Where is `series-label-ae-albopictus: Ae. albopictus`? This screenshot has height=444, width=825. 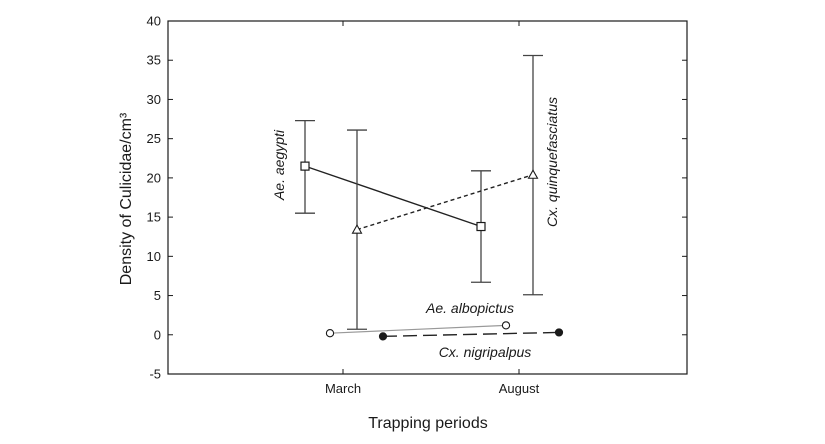 series-label-ae-albopictus: Ae. albopictus is located at coordinates (469, 308).